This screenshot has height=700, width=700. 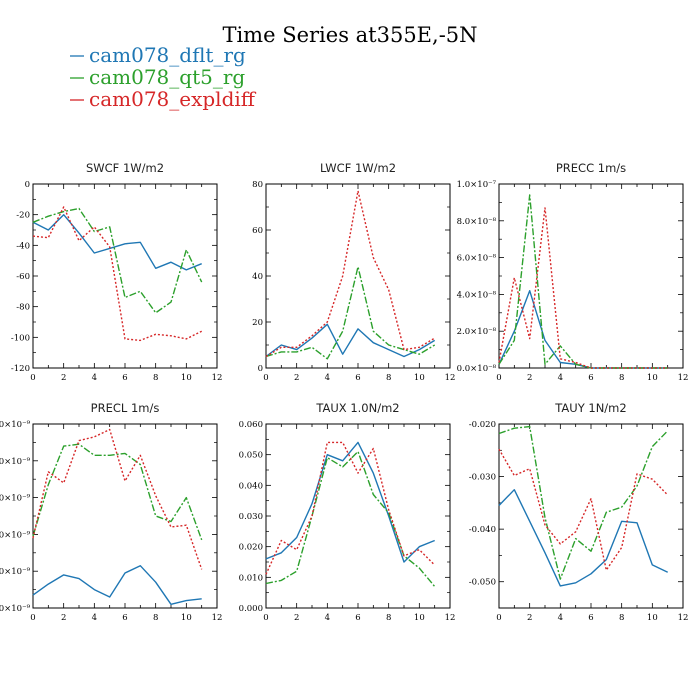 What do you see at coordinates (251, 548) in the screenshot?
I see `y-tick-label: 0.020` at bounding box center [251, 548].